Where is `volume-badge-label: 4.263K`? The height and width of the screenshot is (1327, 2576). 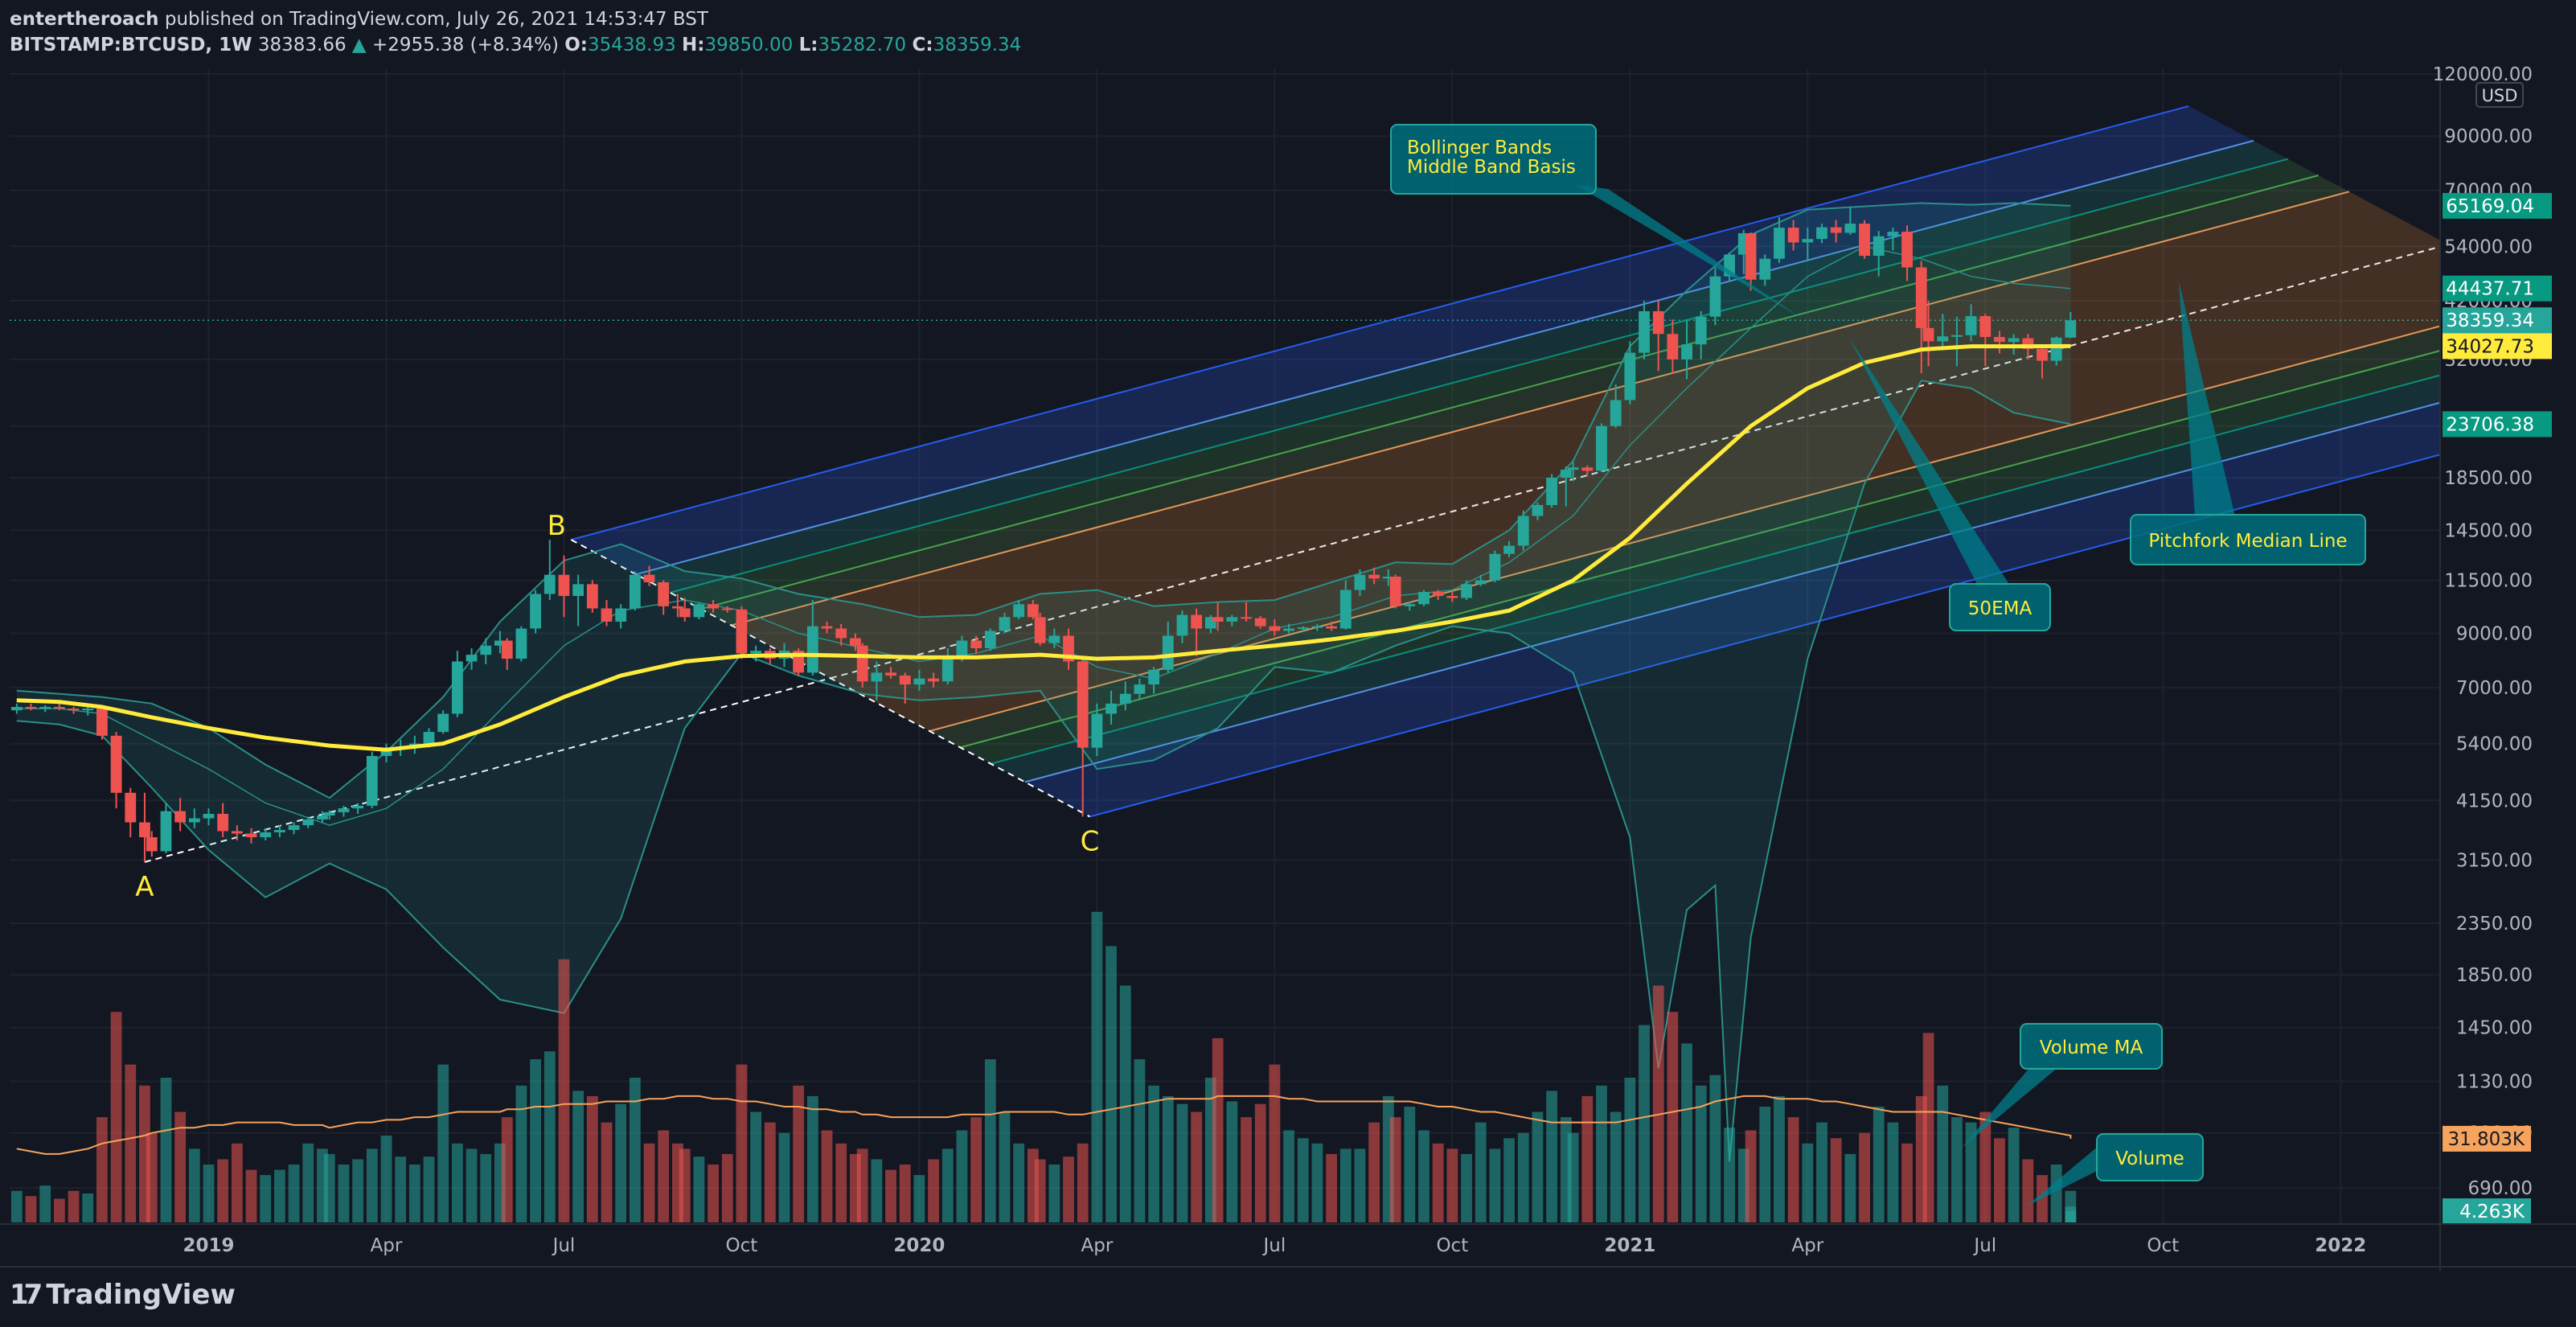 volume-badge-label: 4.263K is located at coordinates (2492, 1212).